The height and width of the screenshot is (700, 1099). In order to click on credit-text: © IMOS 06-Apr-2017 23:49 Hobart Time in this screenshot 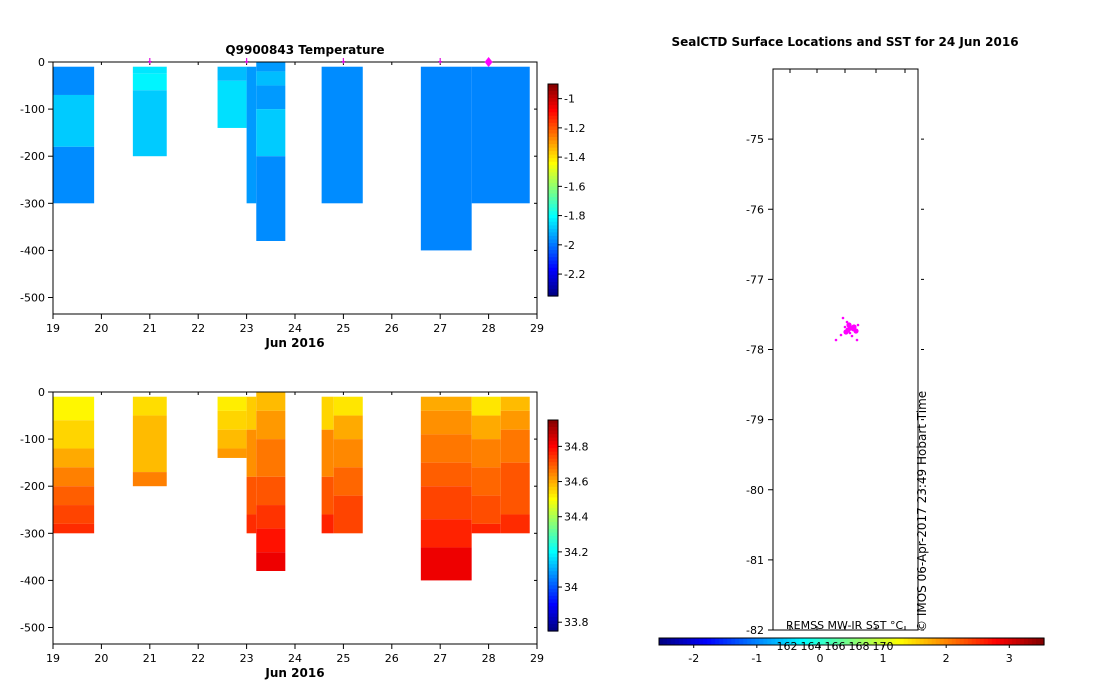, I will do `click(922, 511)`.